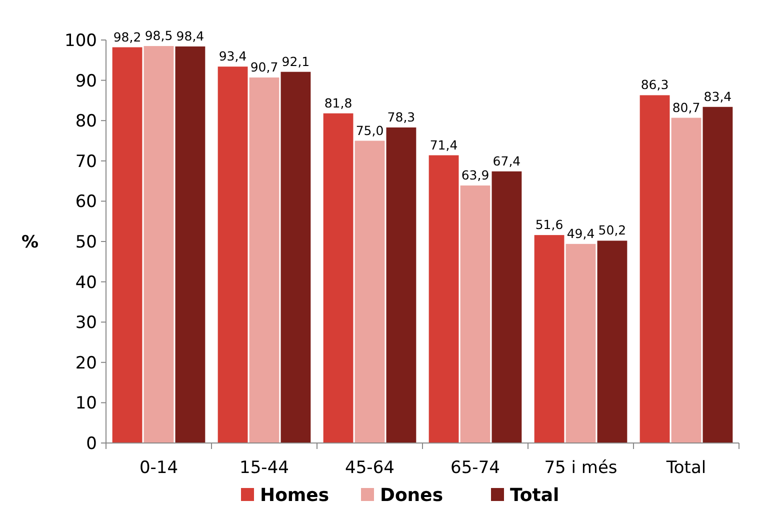 The width and height of the screenshot is (769, 521). I want to click on x-tick-label: 15-44, so click(264, 468).